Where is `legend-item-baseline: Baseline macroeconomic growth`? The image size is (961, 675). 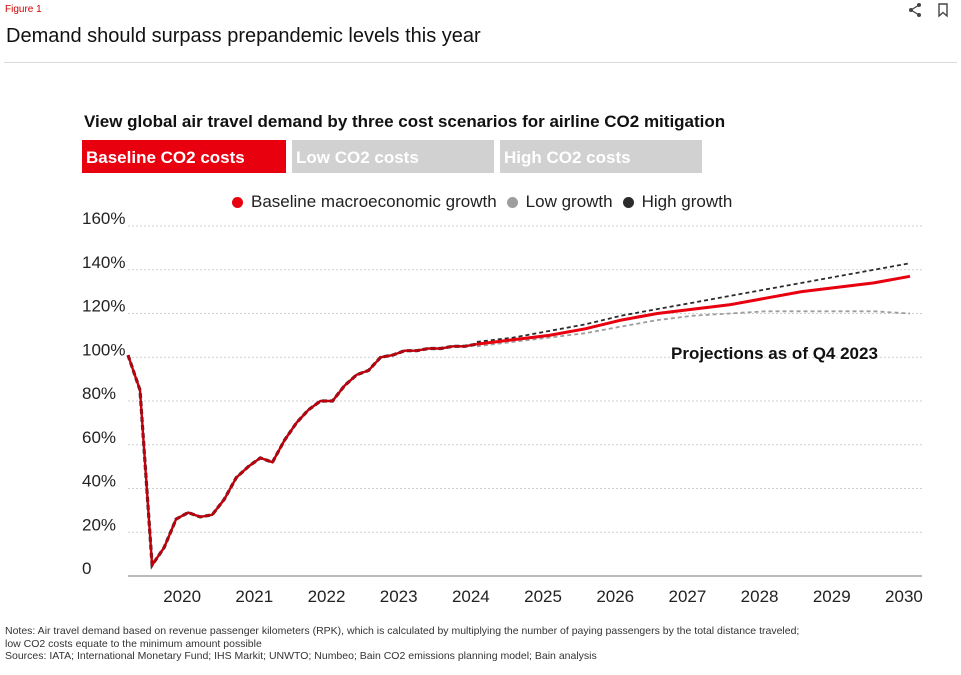 legend-item-baseline: Baseline macroeconomic growth is located at coordinates (364, 202).